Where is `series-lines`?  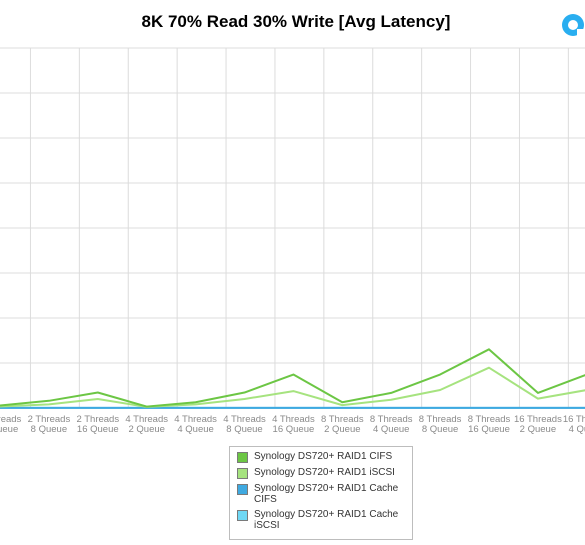 series-lines is located at coordinates (292, 378).